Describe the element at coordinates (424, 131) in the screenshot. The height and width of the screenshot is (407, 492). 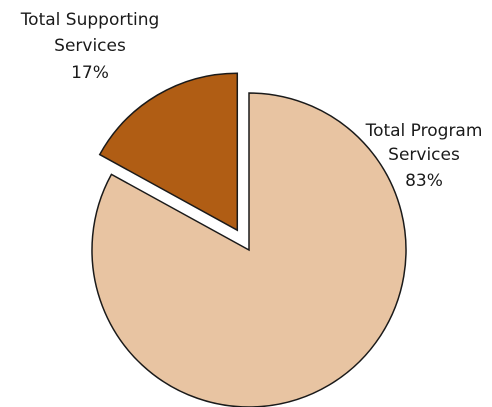
I see `program-label-line-1: Total Program` at that location.